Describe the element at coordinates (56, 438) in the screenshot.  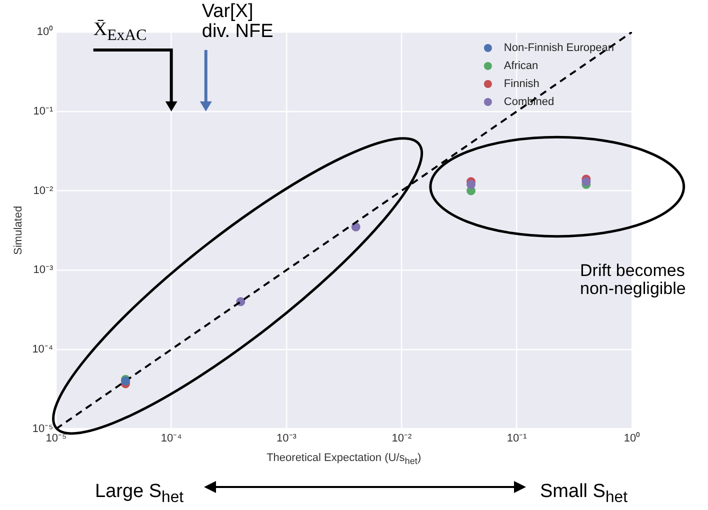
I see `x-tick-label: 10⁻⁵` at that location.